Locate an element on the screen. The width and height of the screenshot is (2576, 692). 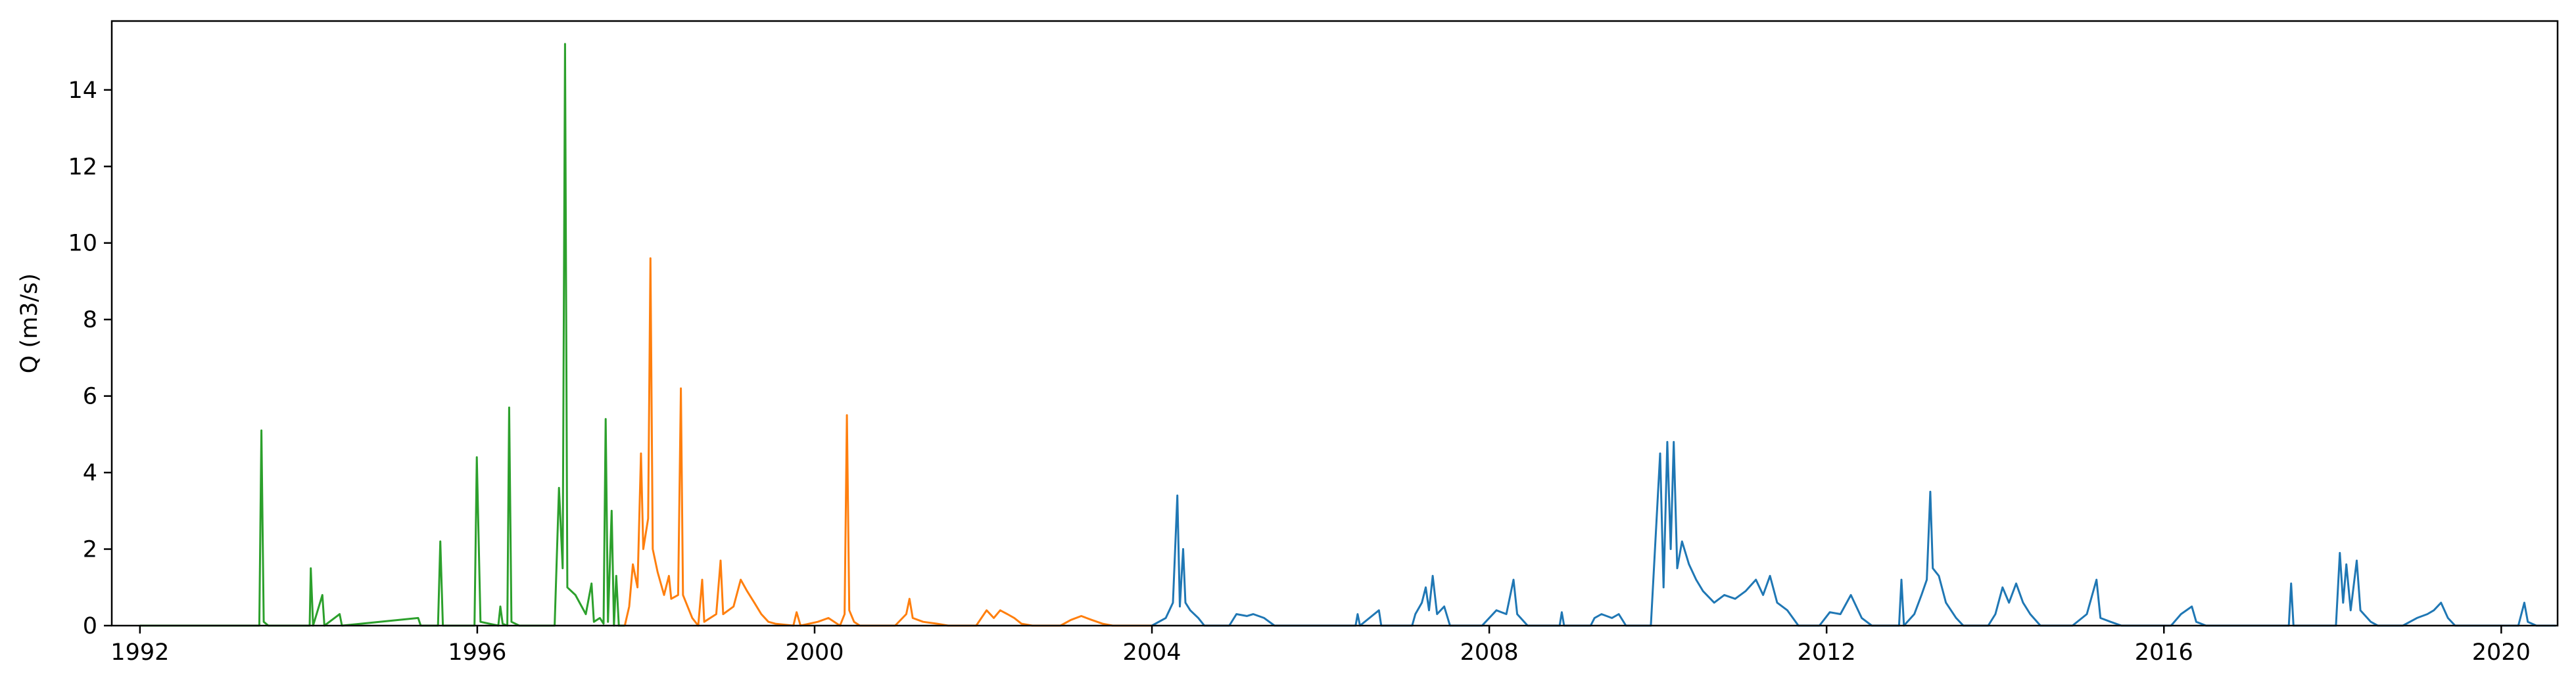
y-tick-label: 2 is located at coordinates (90, 550).